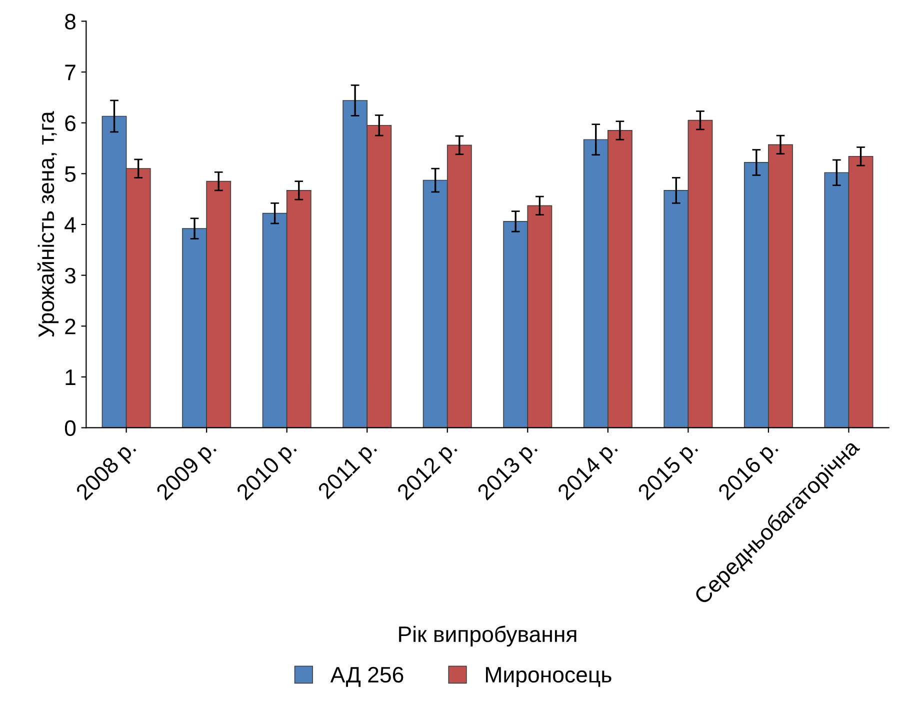 This screenshot has height=707, width=907. Describe the element at coordinates (70, 123) in the screenshot. I see `y-tick-label: 6` at that location.